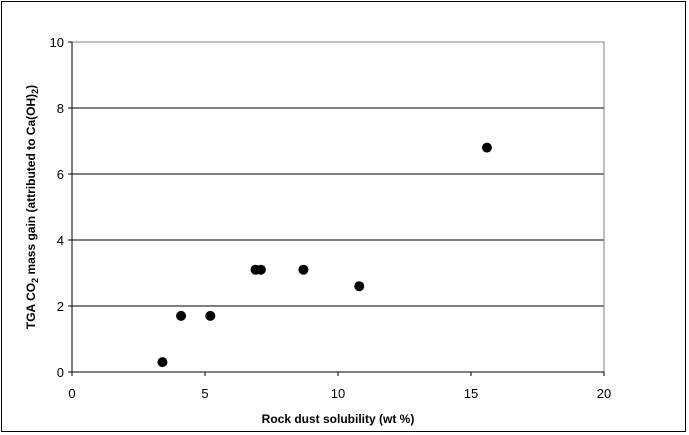 The image size is (689, 435). I want to click on y-tick-label: 8, so click(60, 108).